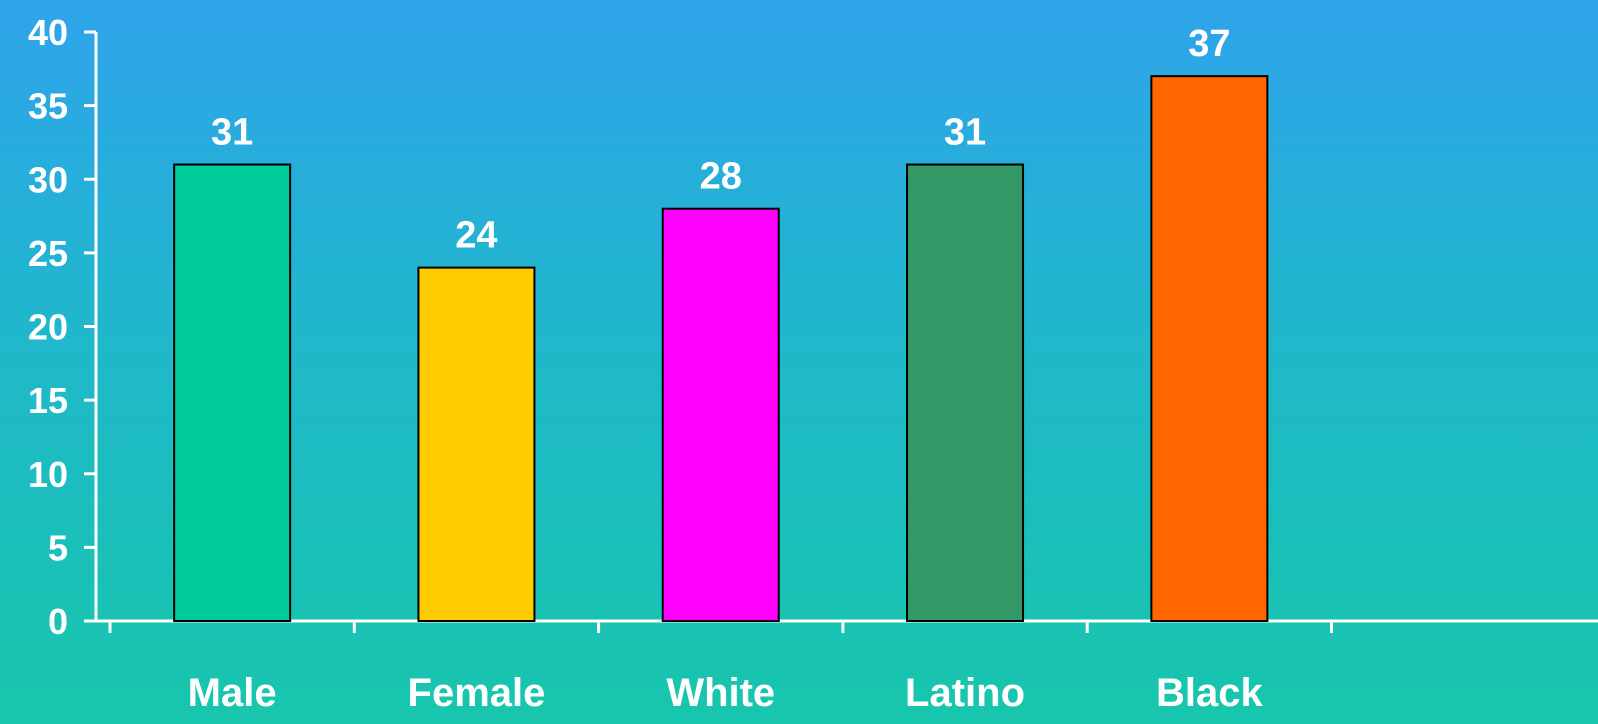 The image size is (1598, 724). I want to click on x-axis: Male Female White Latino Black, so click(847, 667).